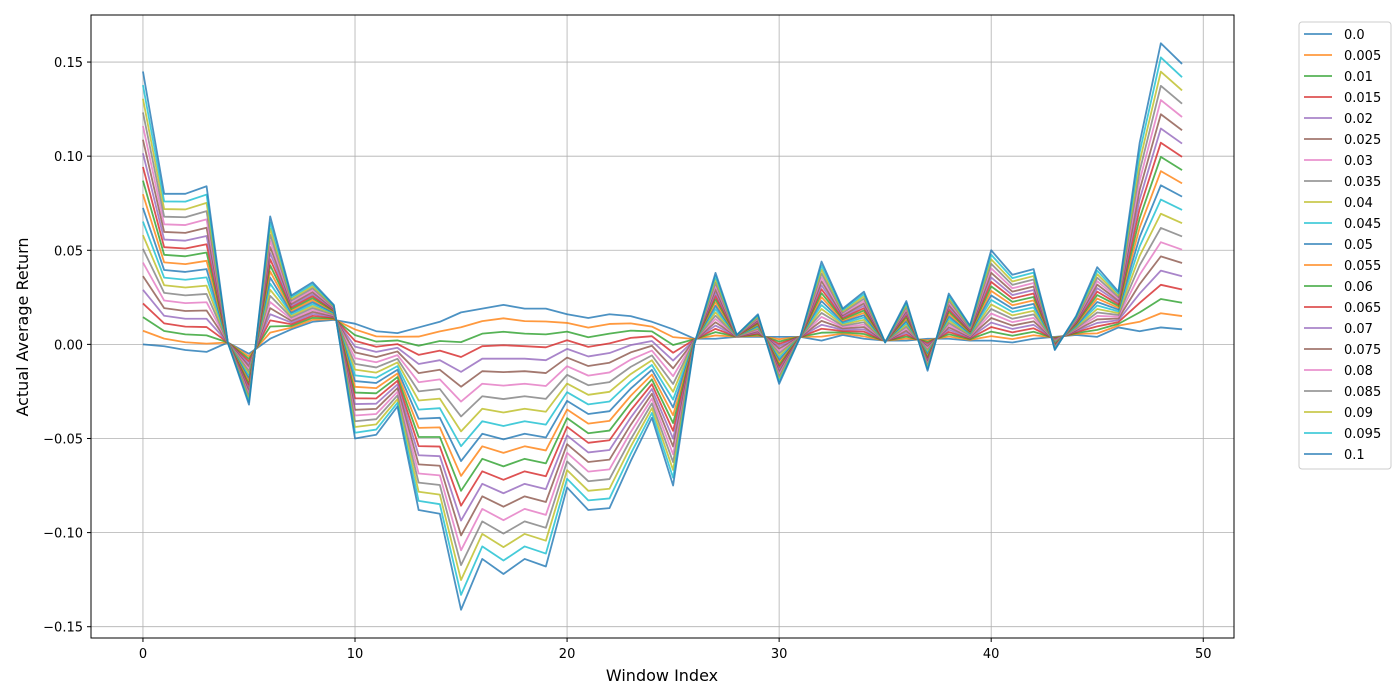 This screenshot has height=700, width=1400. What do you see at coordinates (1358, 413) in the screenshot?
I see `legend-label: 0.09` at bounding box center [1358, 413].